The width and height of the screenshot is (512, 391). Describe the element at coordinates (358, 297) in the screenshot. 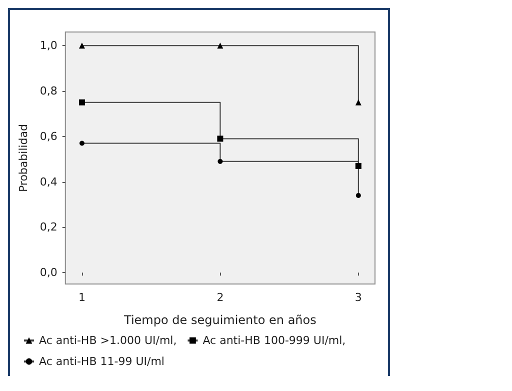

I see `x-tick-label: 3` at that location.